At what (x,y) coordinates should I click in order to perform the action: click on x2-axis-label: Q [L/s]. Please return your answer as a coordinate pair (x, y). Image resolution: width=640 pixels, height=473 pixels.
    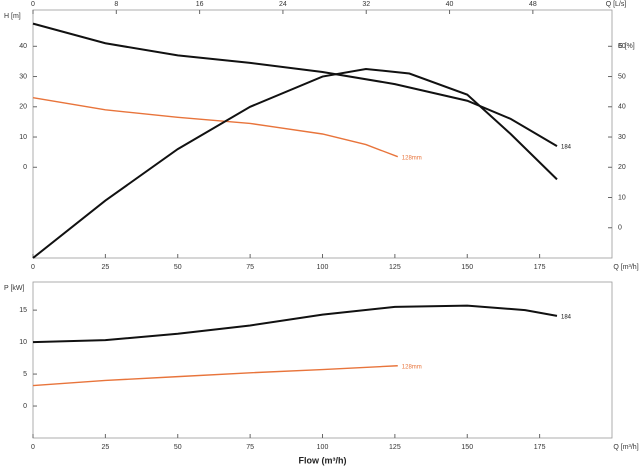
    Looking at the image, I should click on (616, 4).